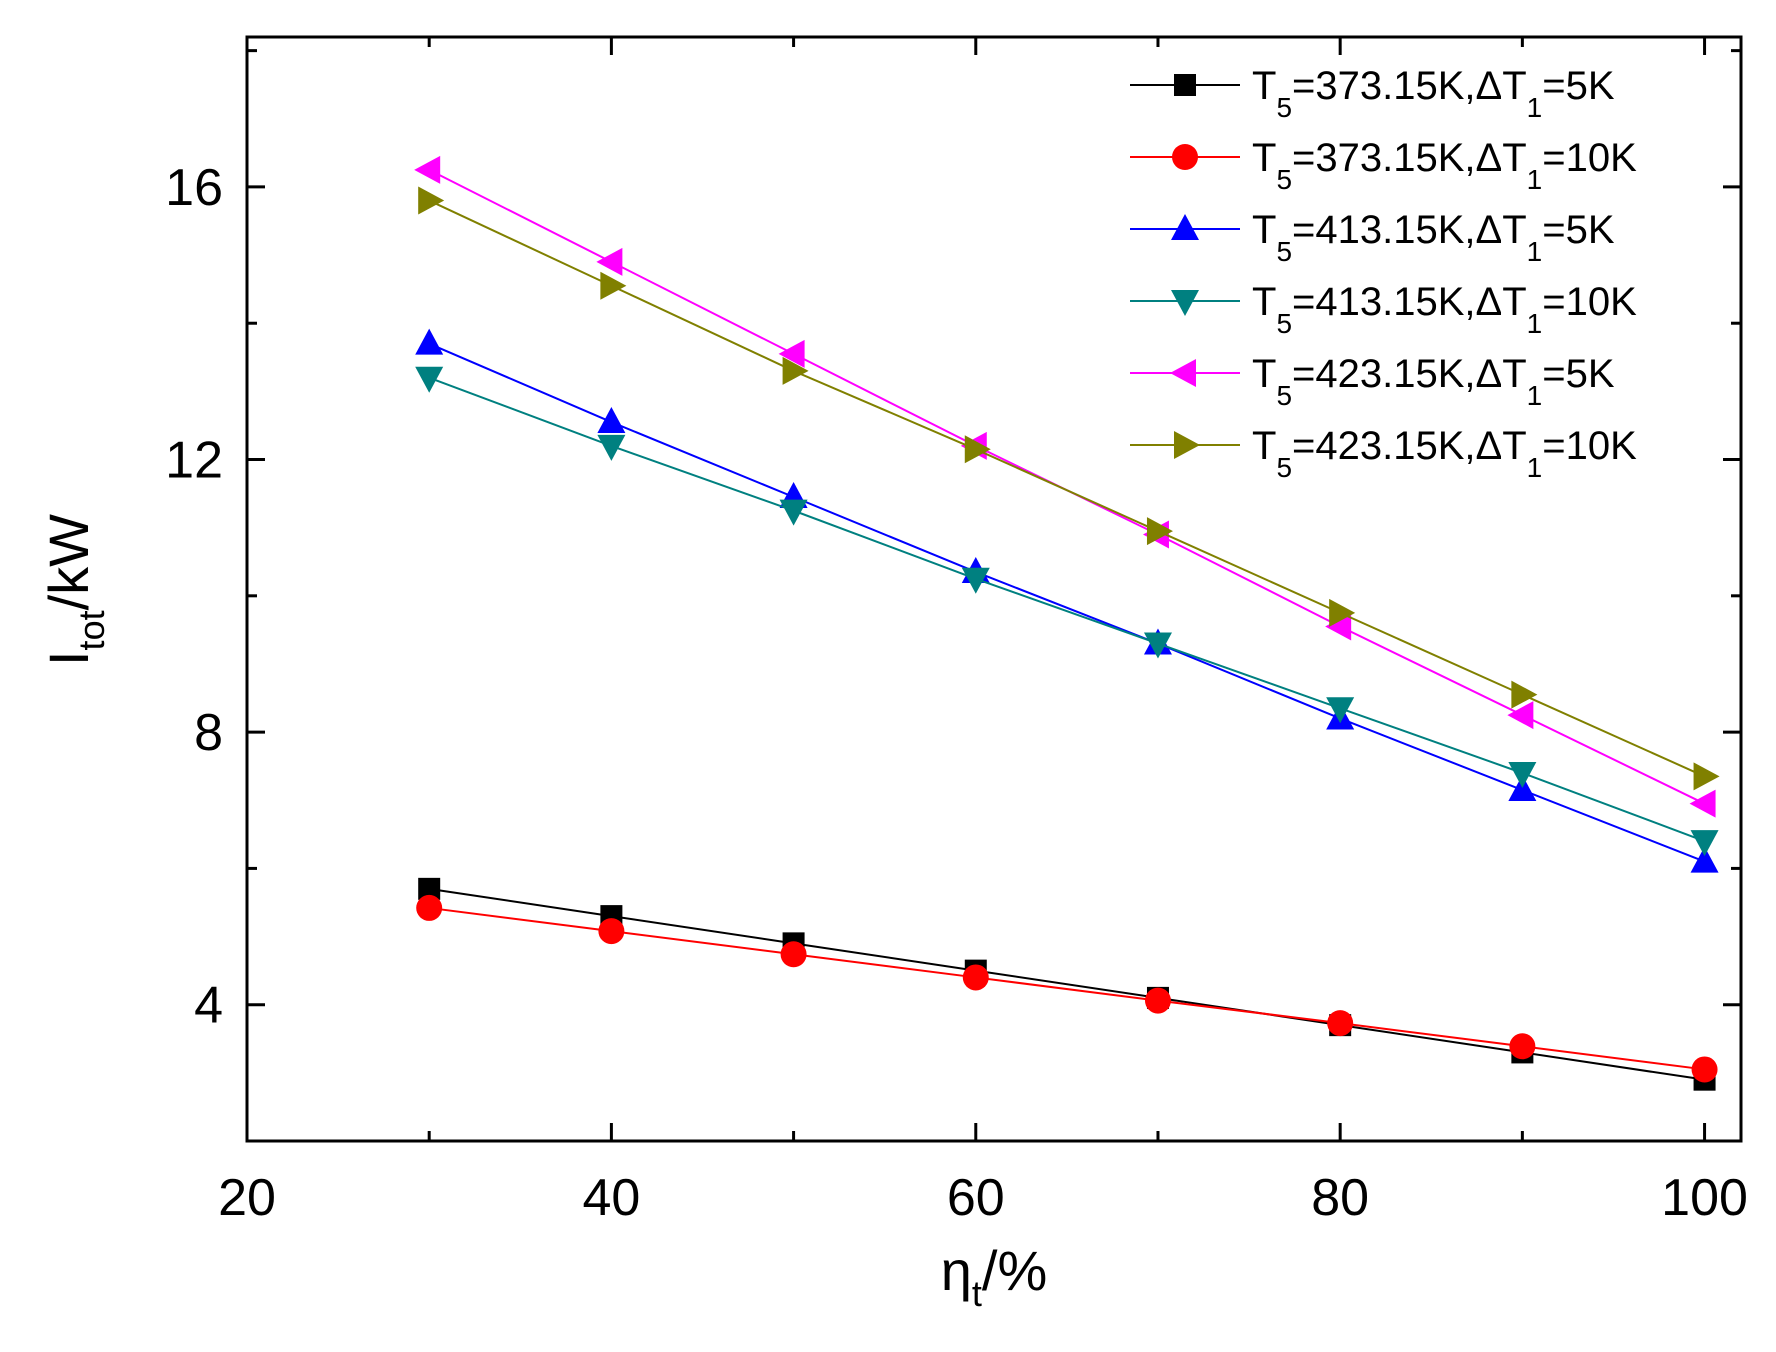 The width and height of the screenshot is (1776, 1352). What do you see at coordinates (1444, 453) in the screenshot?
I see `legend-label: T5=423.15K,ΔT1=10K` at bounding box center [1444, 453].